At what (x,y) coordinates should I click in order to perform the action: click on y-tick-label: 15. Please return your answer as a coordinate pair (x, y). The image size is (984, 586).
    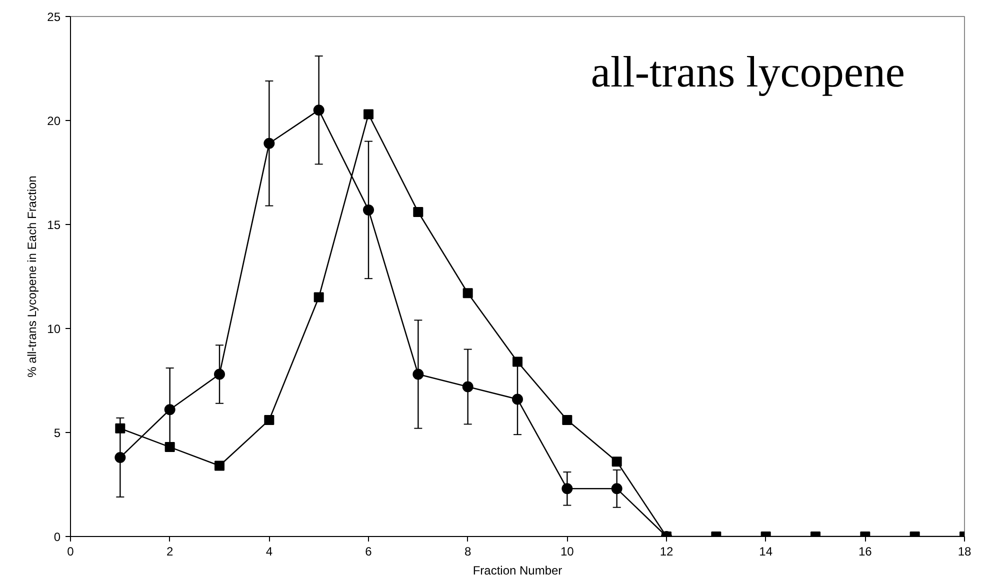
    Looking at the image, I should click on (54, 225).